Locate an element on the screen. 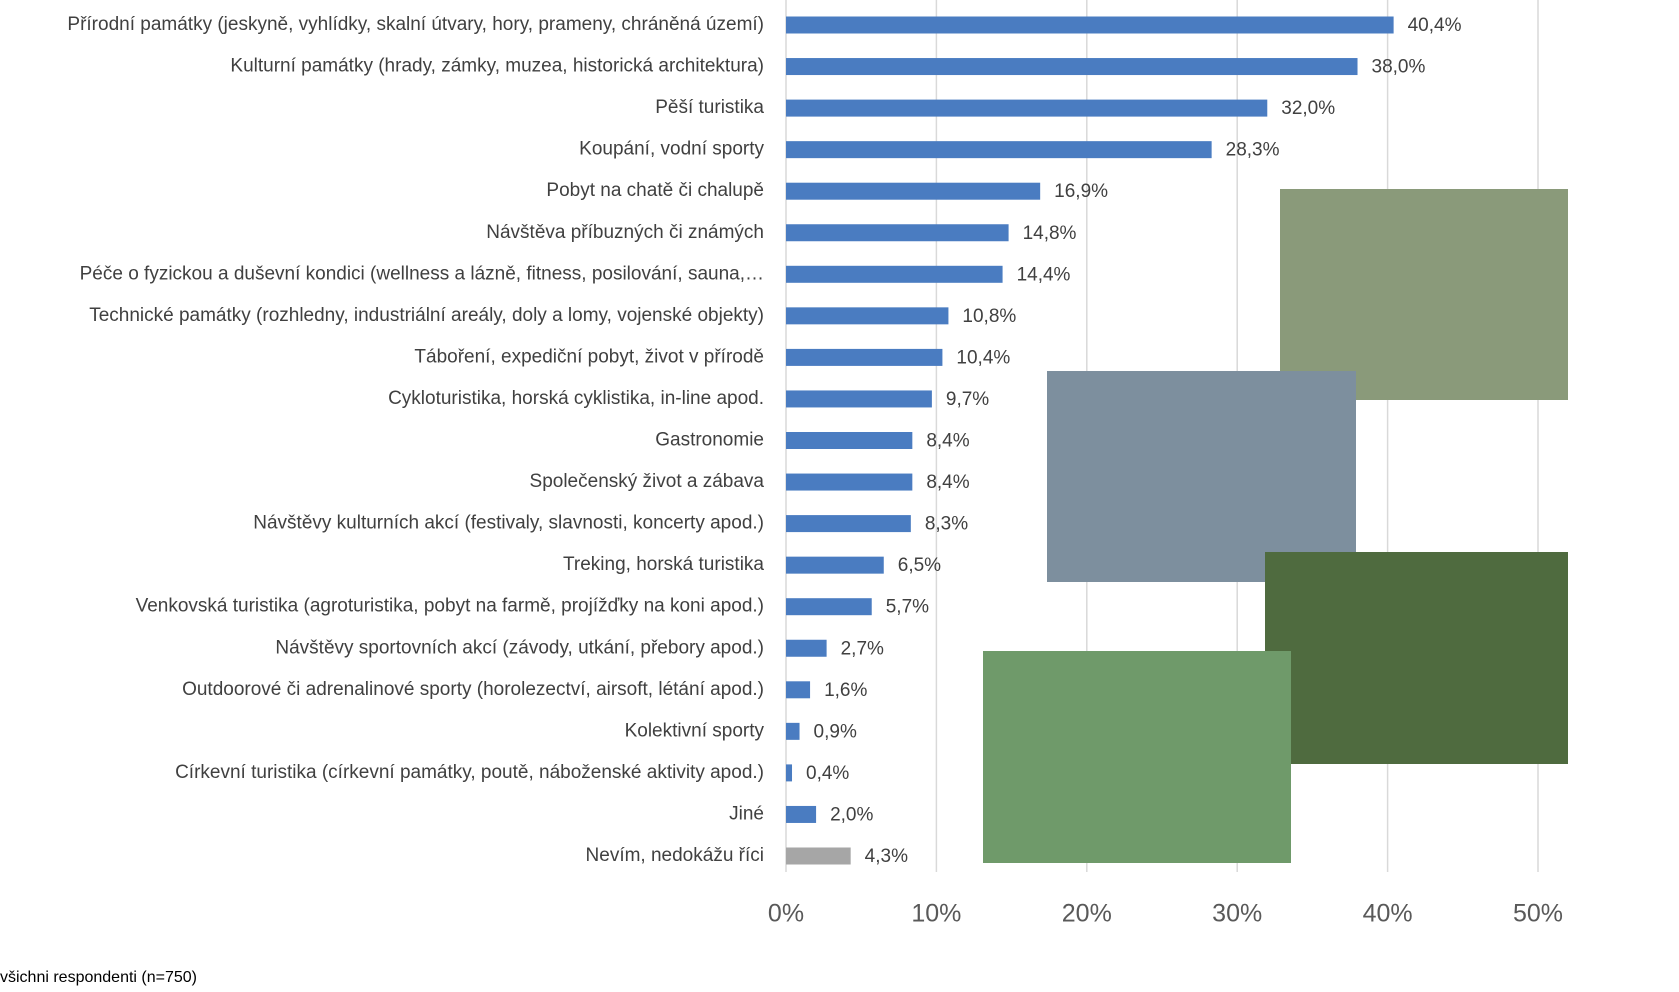 This screenshot has height=992, width=1679. value-label: 2,7% is located at coordinates (862, 648).